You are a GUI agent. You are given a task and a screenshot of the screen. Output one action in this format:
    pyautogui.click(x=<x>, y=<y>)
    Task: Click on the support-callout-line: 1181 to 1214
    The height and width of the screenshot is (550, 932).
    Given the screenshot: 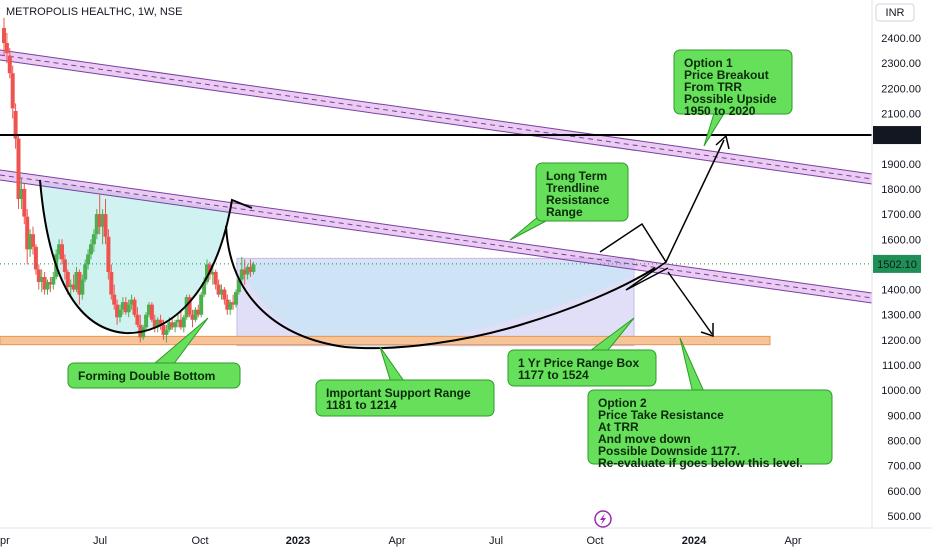 What is the action you would take?
    pyautogui.click(x=361, y=405)
    